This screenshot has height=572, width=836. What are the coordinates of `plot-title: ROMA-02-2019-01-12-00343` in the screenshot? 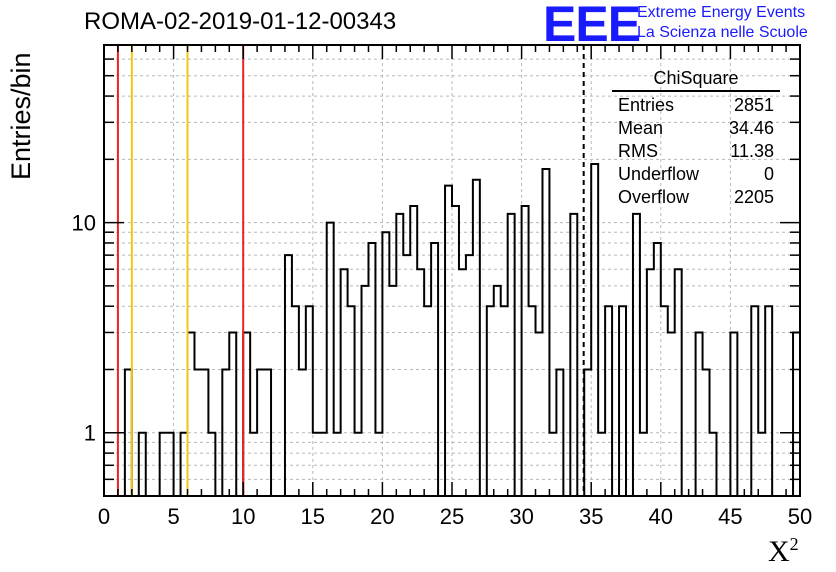 It's located at (240, 21).